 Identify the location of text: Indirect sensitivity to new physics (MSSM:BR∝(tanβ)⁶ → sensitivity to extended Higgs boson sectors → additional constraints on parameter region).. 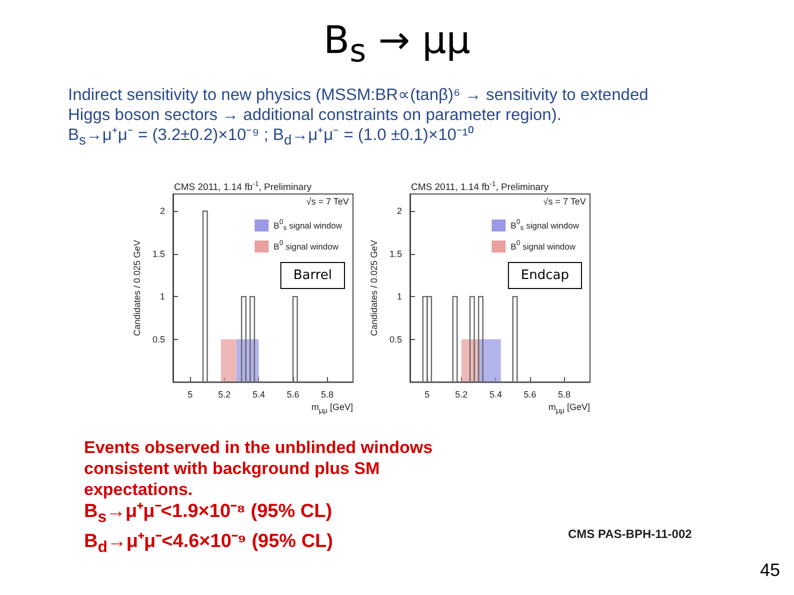
(358, 105).